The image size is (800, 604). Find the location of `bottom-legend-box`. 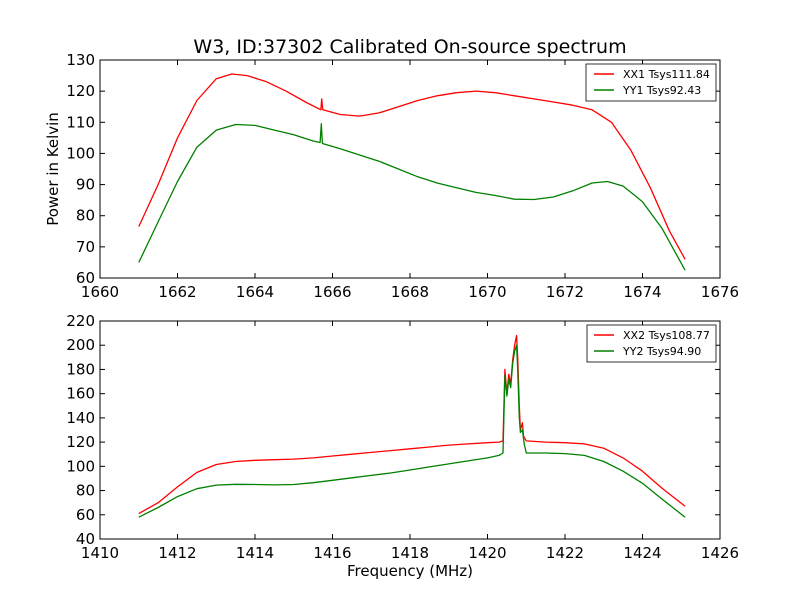

bottom-legend-box is located at coordinates (651, 343).